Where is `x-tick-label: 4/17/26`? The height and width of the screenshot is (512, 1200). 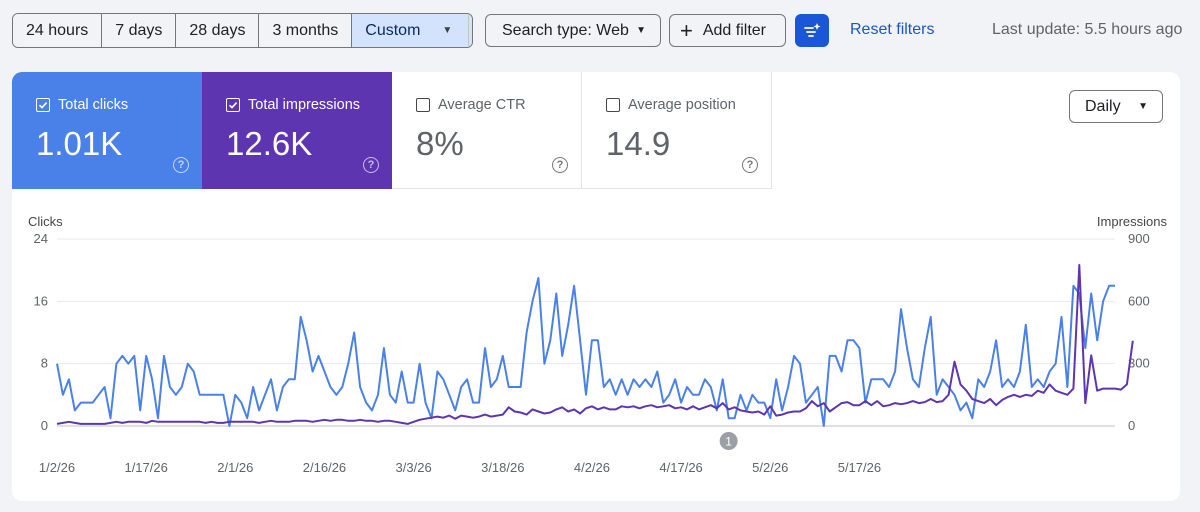 x-tick-label: 4/17/26 is located at coordinates (680, 467).